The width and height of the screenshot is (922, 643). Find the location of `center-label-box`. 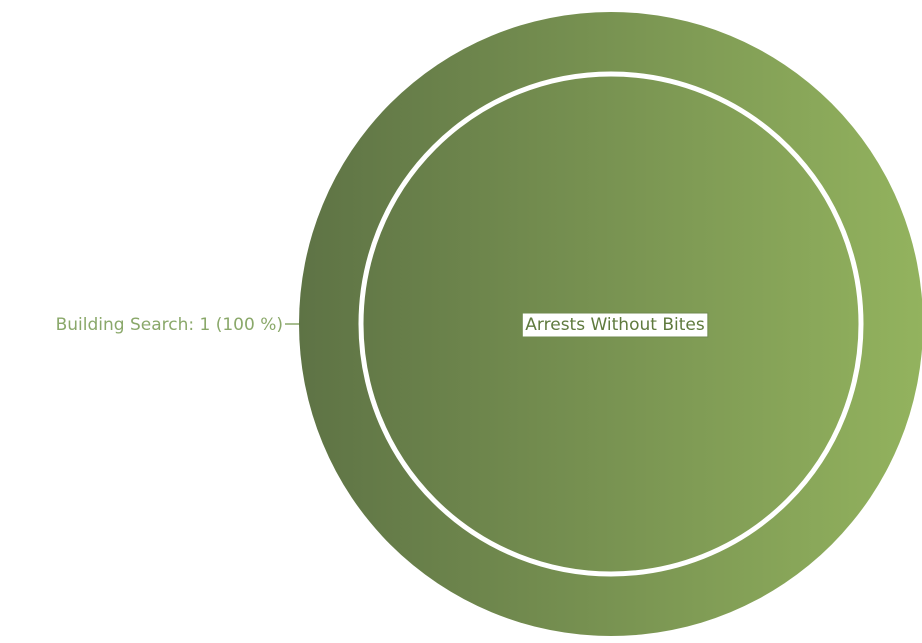

center-label-box is located at coordinates (615, 325).